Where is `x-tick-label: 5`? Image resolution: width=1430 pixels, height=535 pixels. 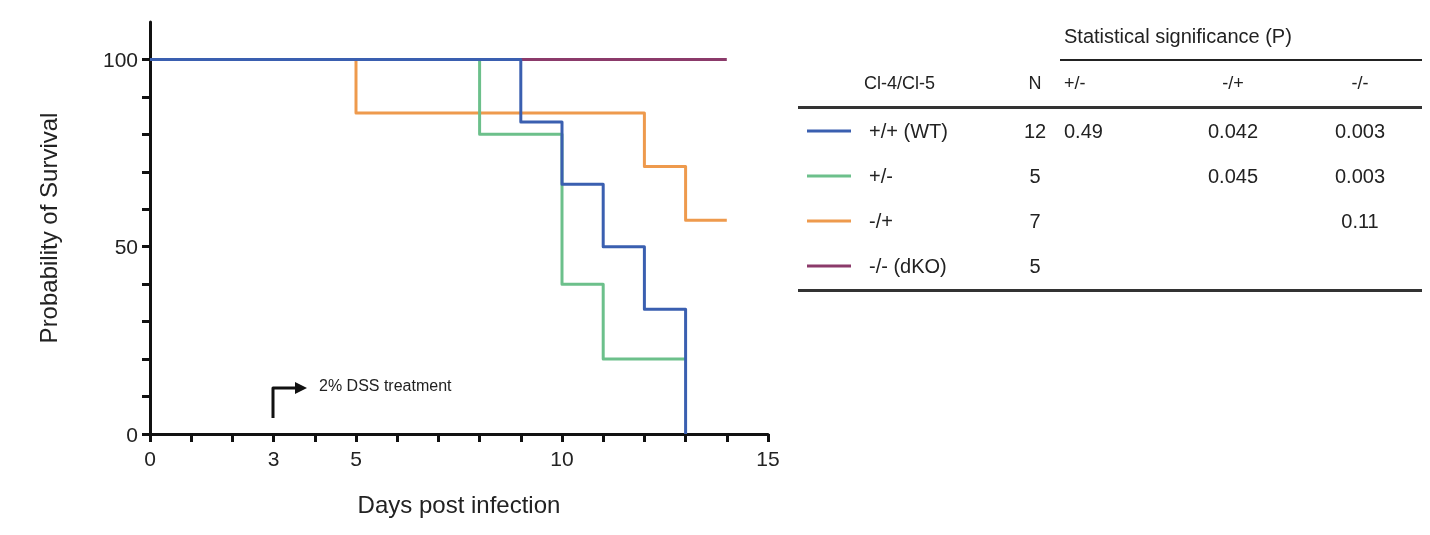
x-tick-label: 5 is located at coordinates (356, 458).